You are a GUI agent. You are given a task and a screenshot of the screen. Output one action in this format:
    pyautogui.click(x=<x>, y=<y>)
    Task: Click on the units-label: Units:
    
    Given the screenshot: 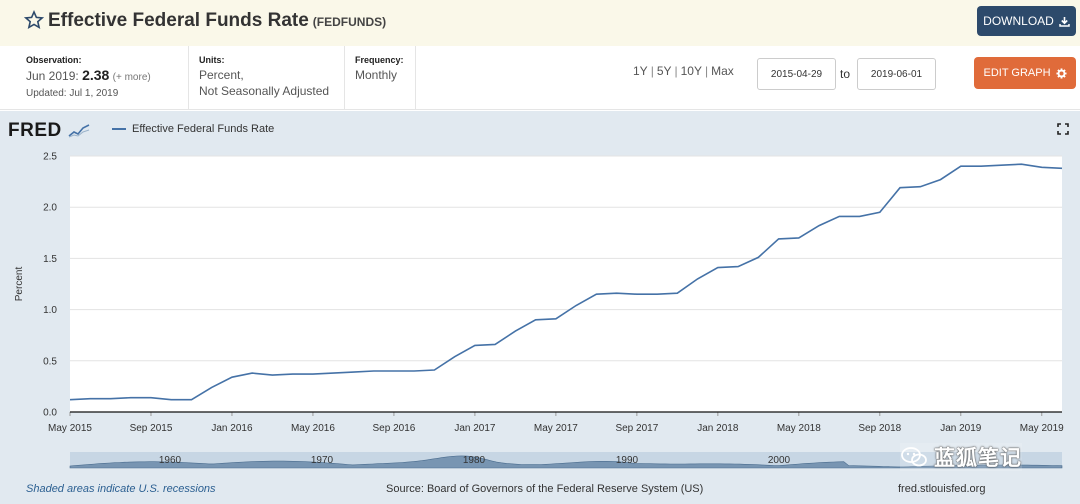 What is the action you would take?
    pyautogui.click(x=212, y=60)
    